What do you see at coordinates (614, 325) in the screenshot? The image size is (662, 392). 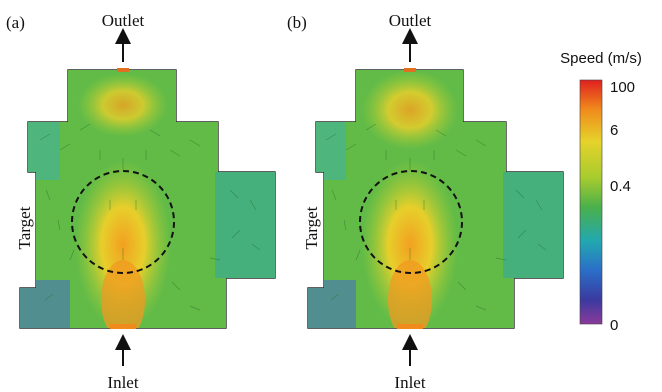 I see `colorbar-tick-0: 0` at bounding box center [614, 325].